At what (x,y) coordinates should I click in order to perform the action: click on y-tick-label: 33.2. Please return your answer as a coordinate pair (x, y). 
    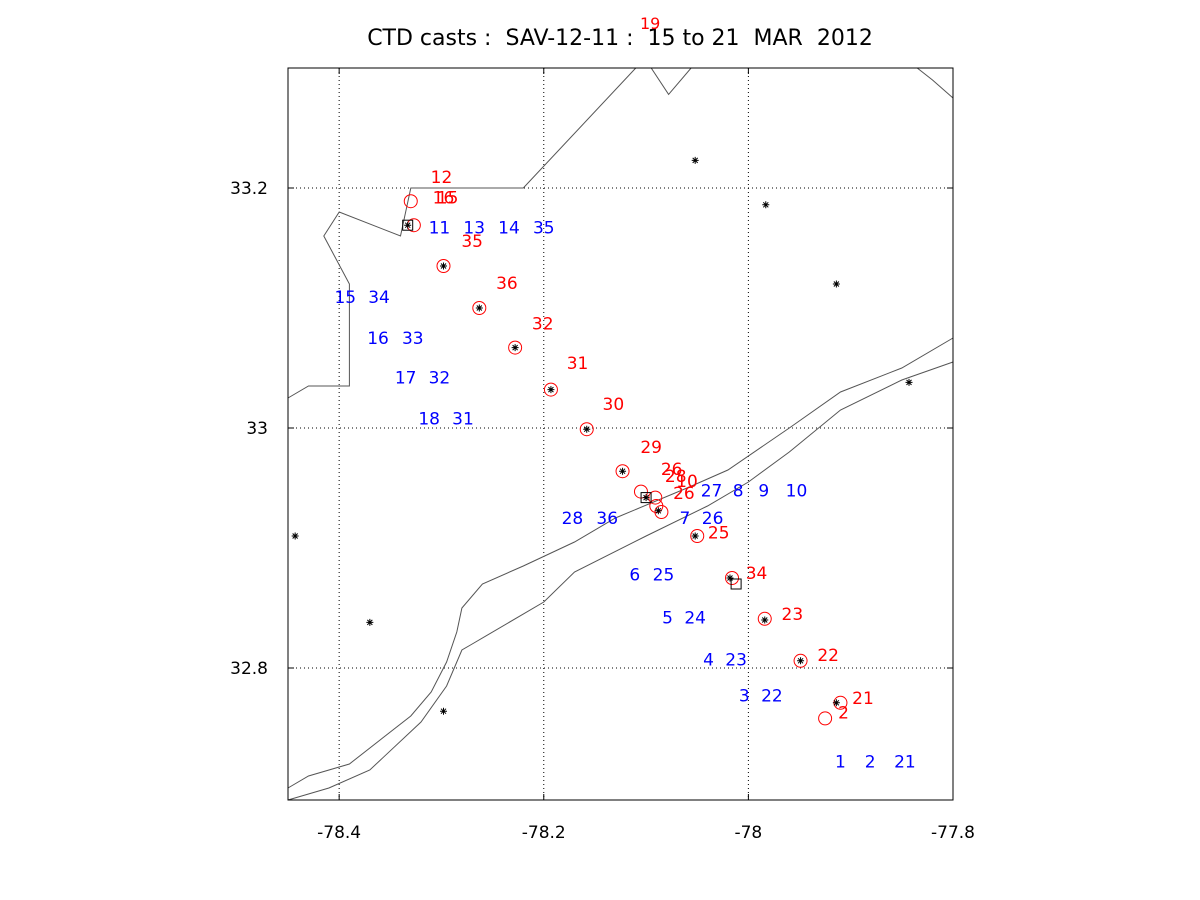
    Looking at the image, I should click on (249, 189).